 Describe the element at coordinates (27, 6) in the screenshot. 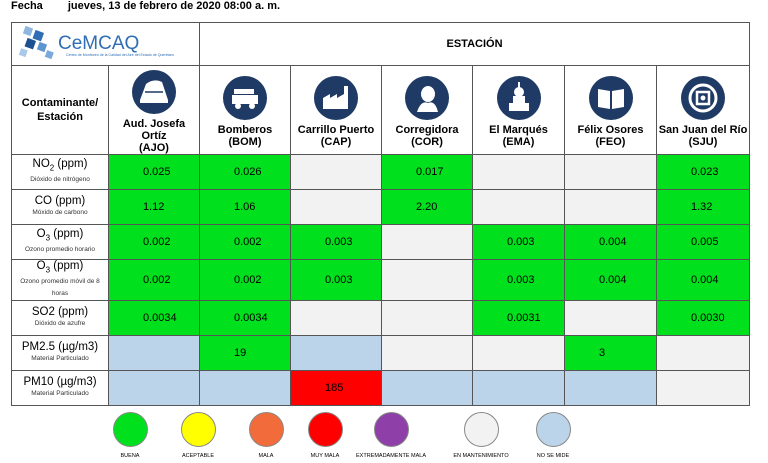

I see `date-label: Fecha` at that location.